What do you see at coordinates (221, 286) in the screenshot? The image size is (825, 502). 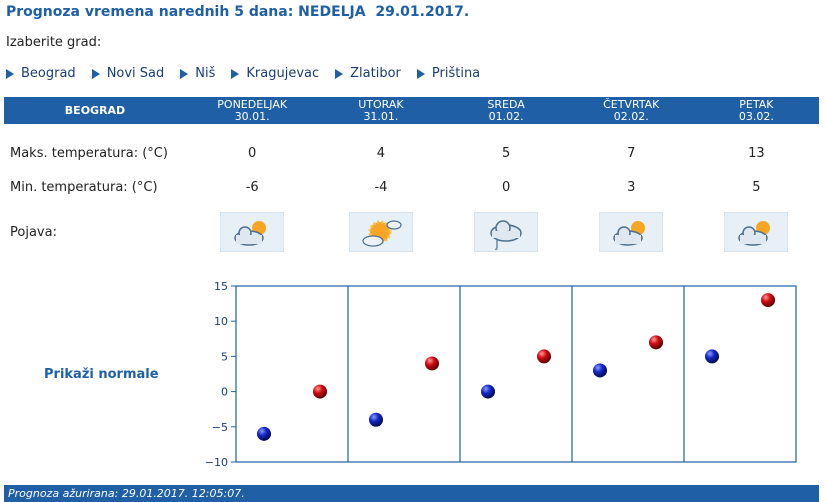 I see `y-tick-label: 15` at bounding box center [221, 286].